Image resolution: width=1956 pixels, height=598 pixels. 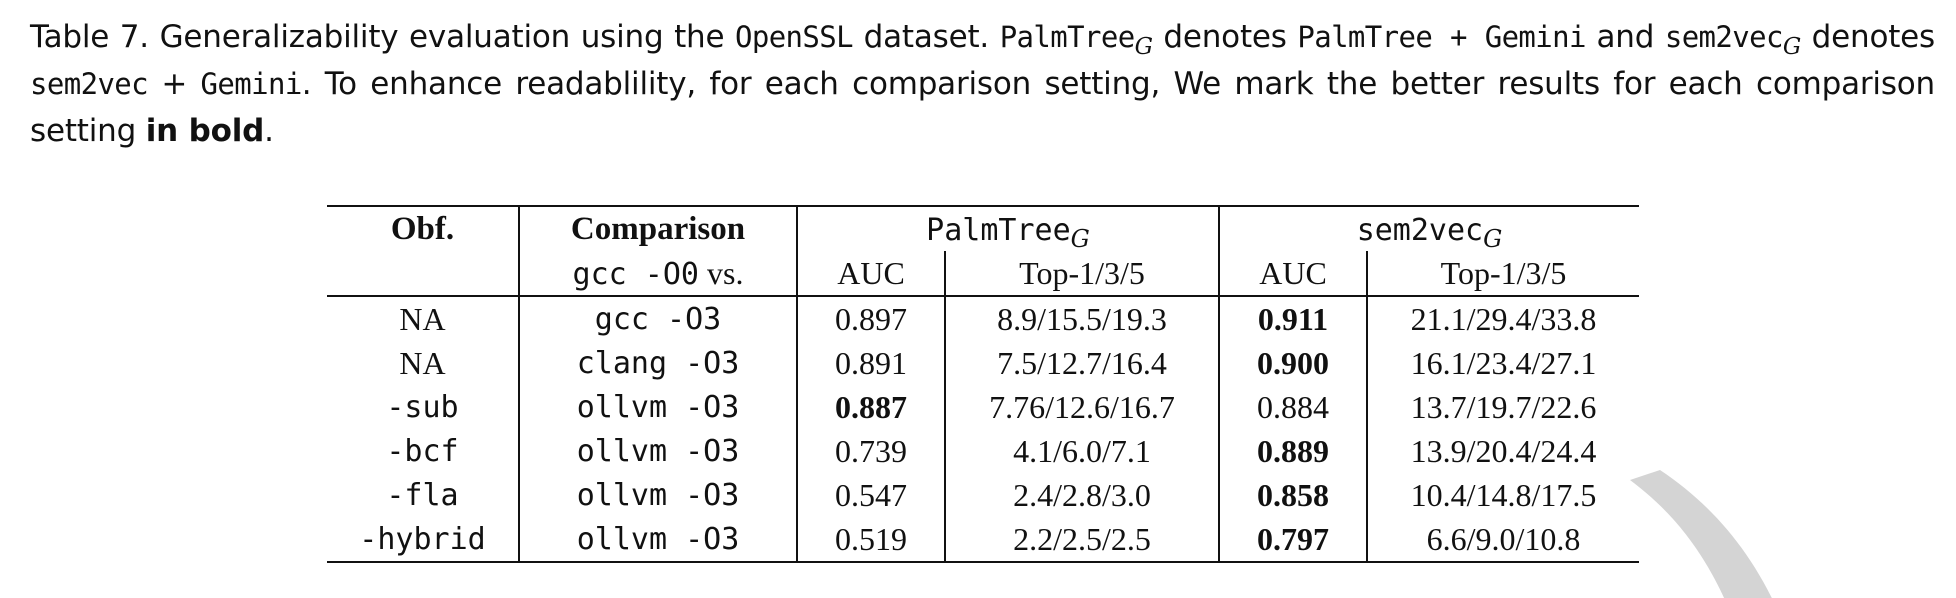 What do you see at coordinates (422, 451) in the screenshot?
I see `cell-obf: -bcf` at bounding box center [422, 451].